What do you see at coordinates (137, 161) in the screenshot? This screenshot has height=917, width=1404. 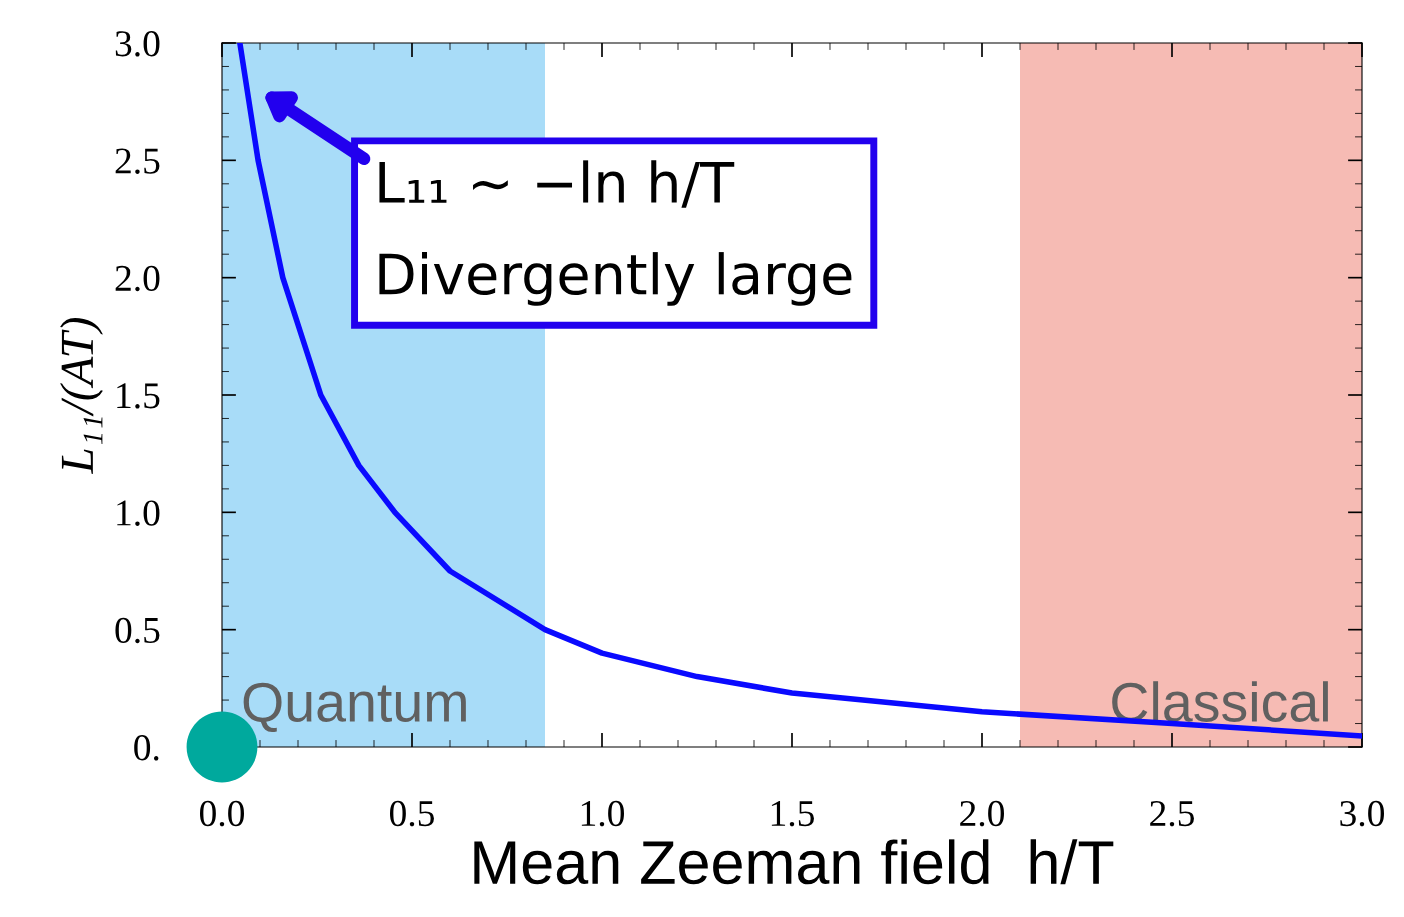 I see `y-tick-label: 2.5` at bounding box center [137, 161].